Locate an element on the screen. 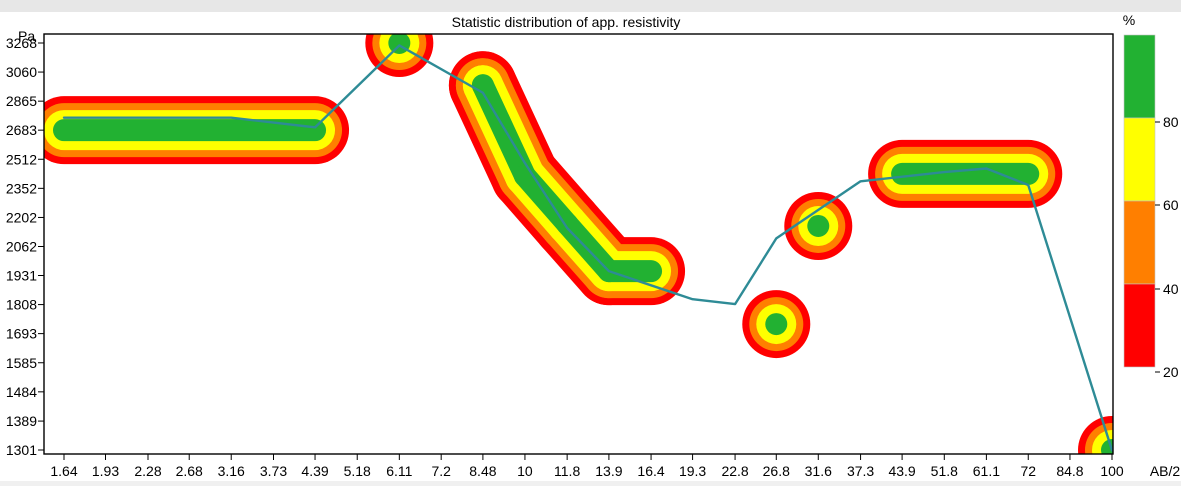  legend: 80 60 40 20 is located at coordinates (1151, 207).